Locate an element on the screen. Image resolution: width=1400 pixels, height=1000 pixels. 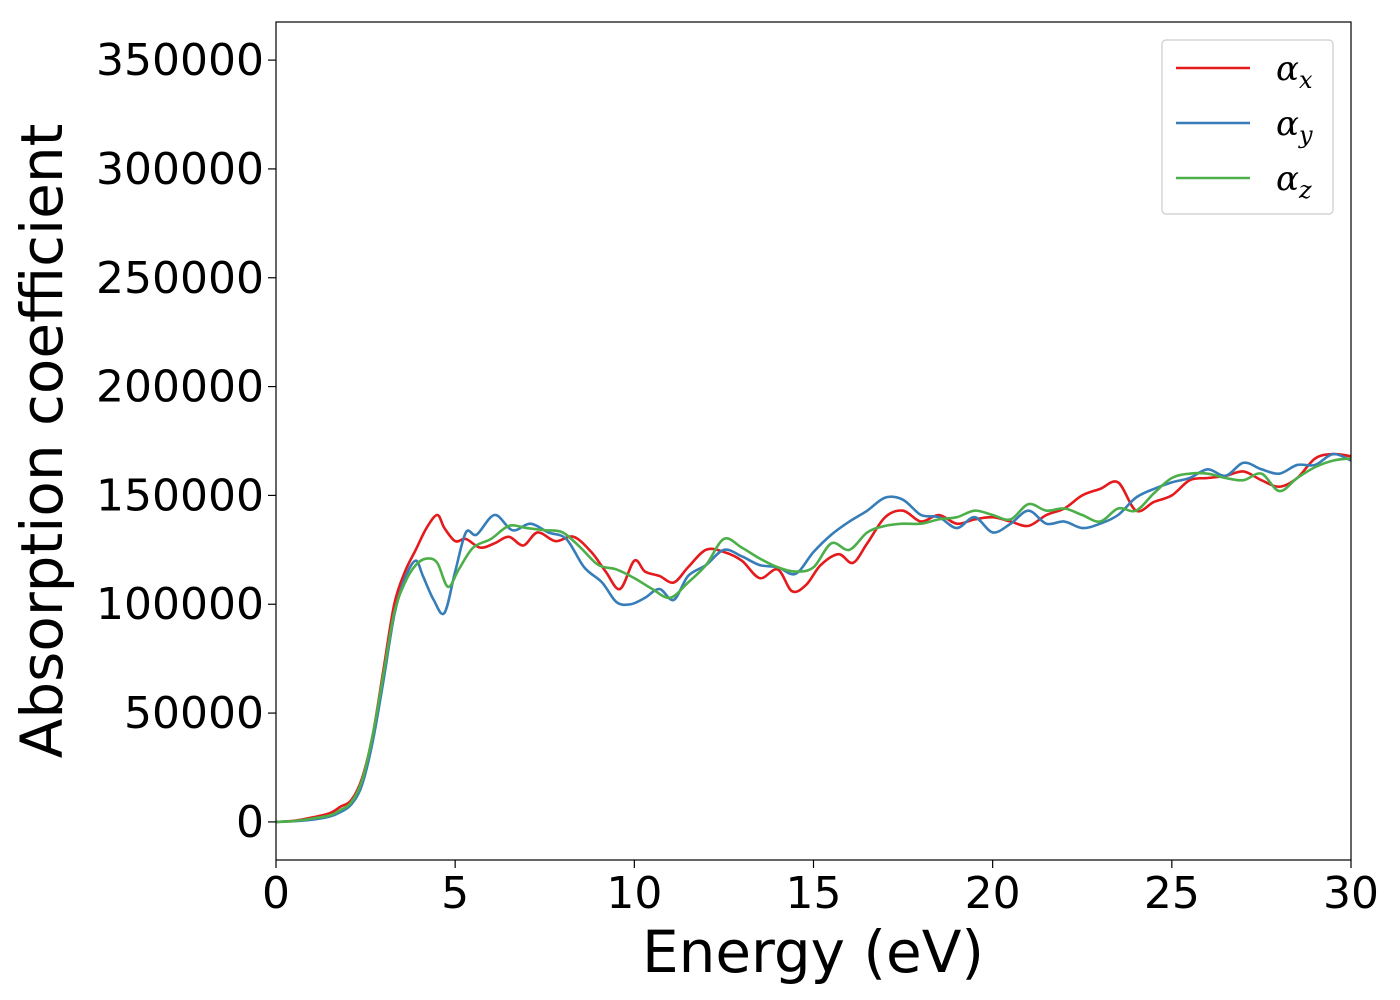
x-tick-label: 10 is located at coordinates (634, 893).